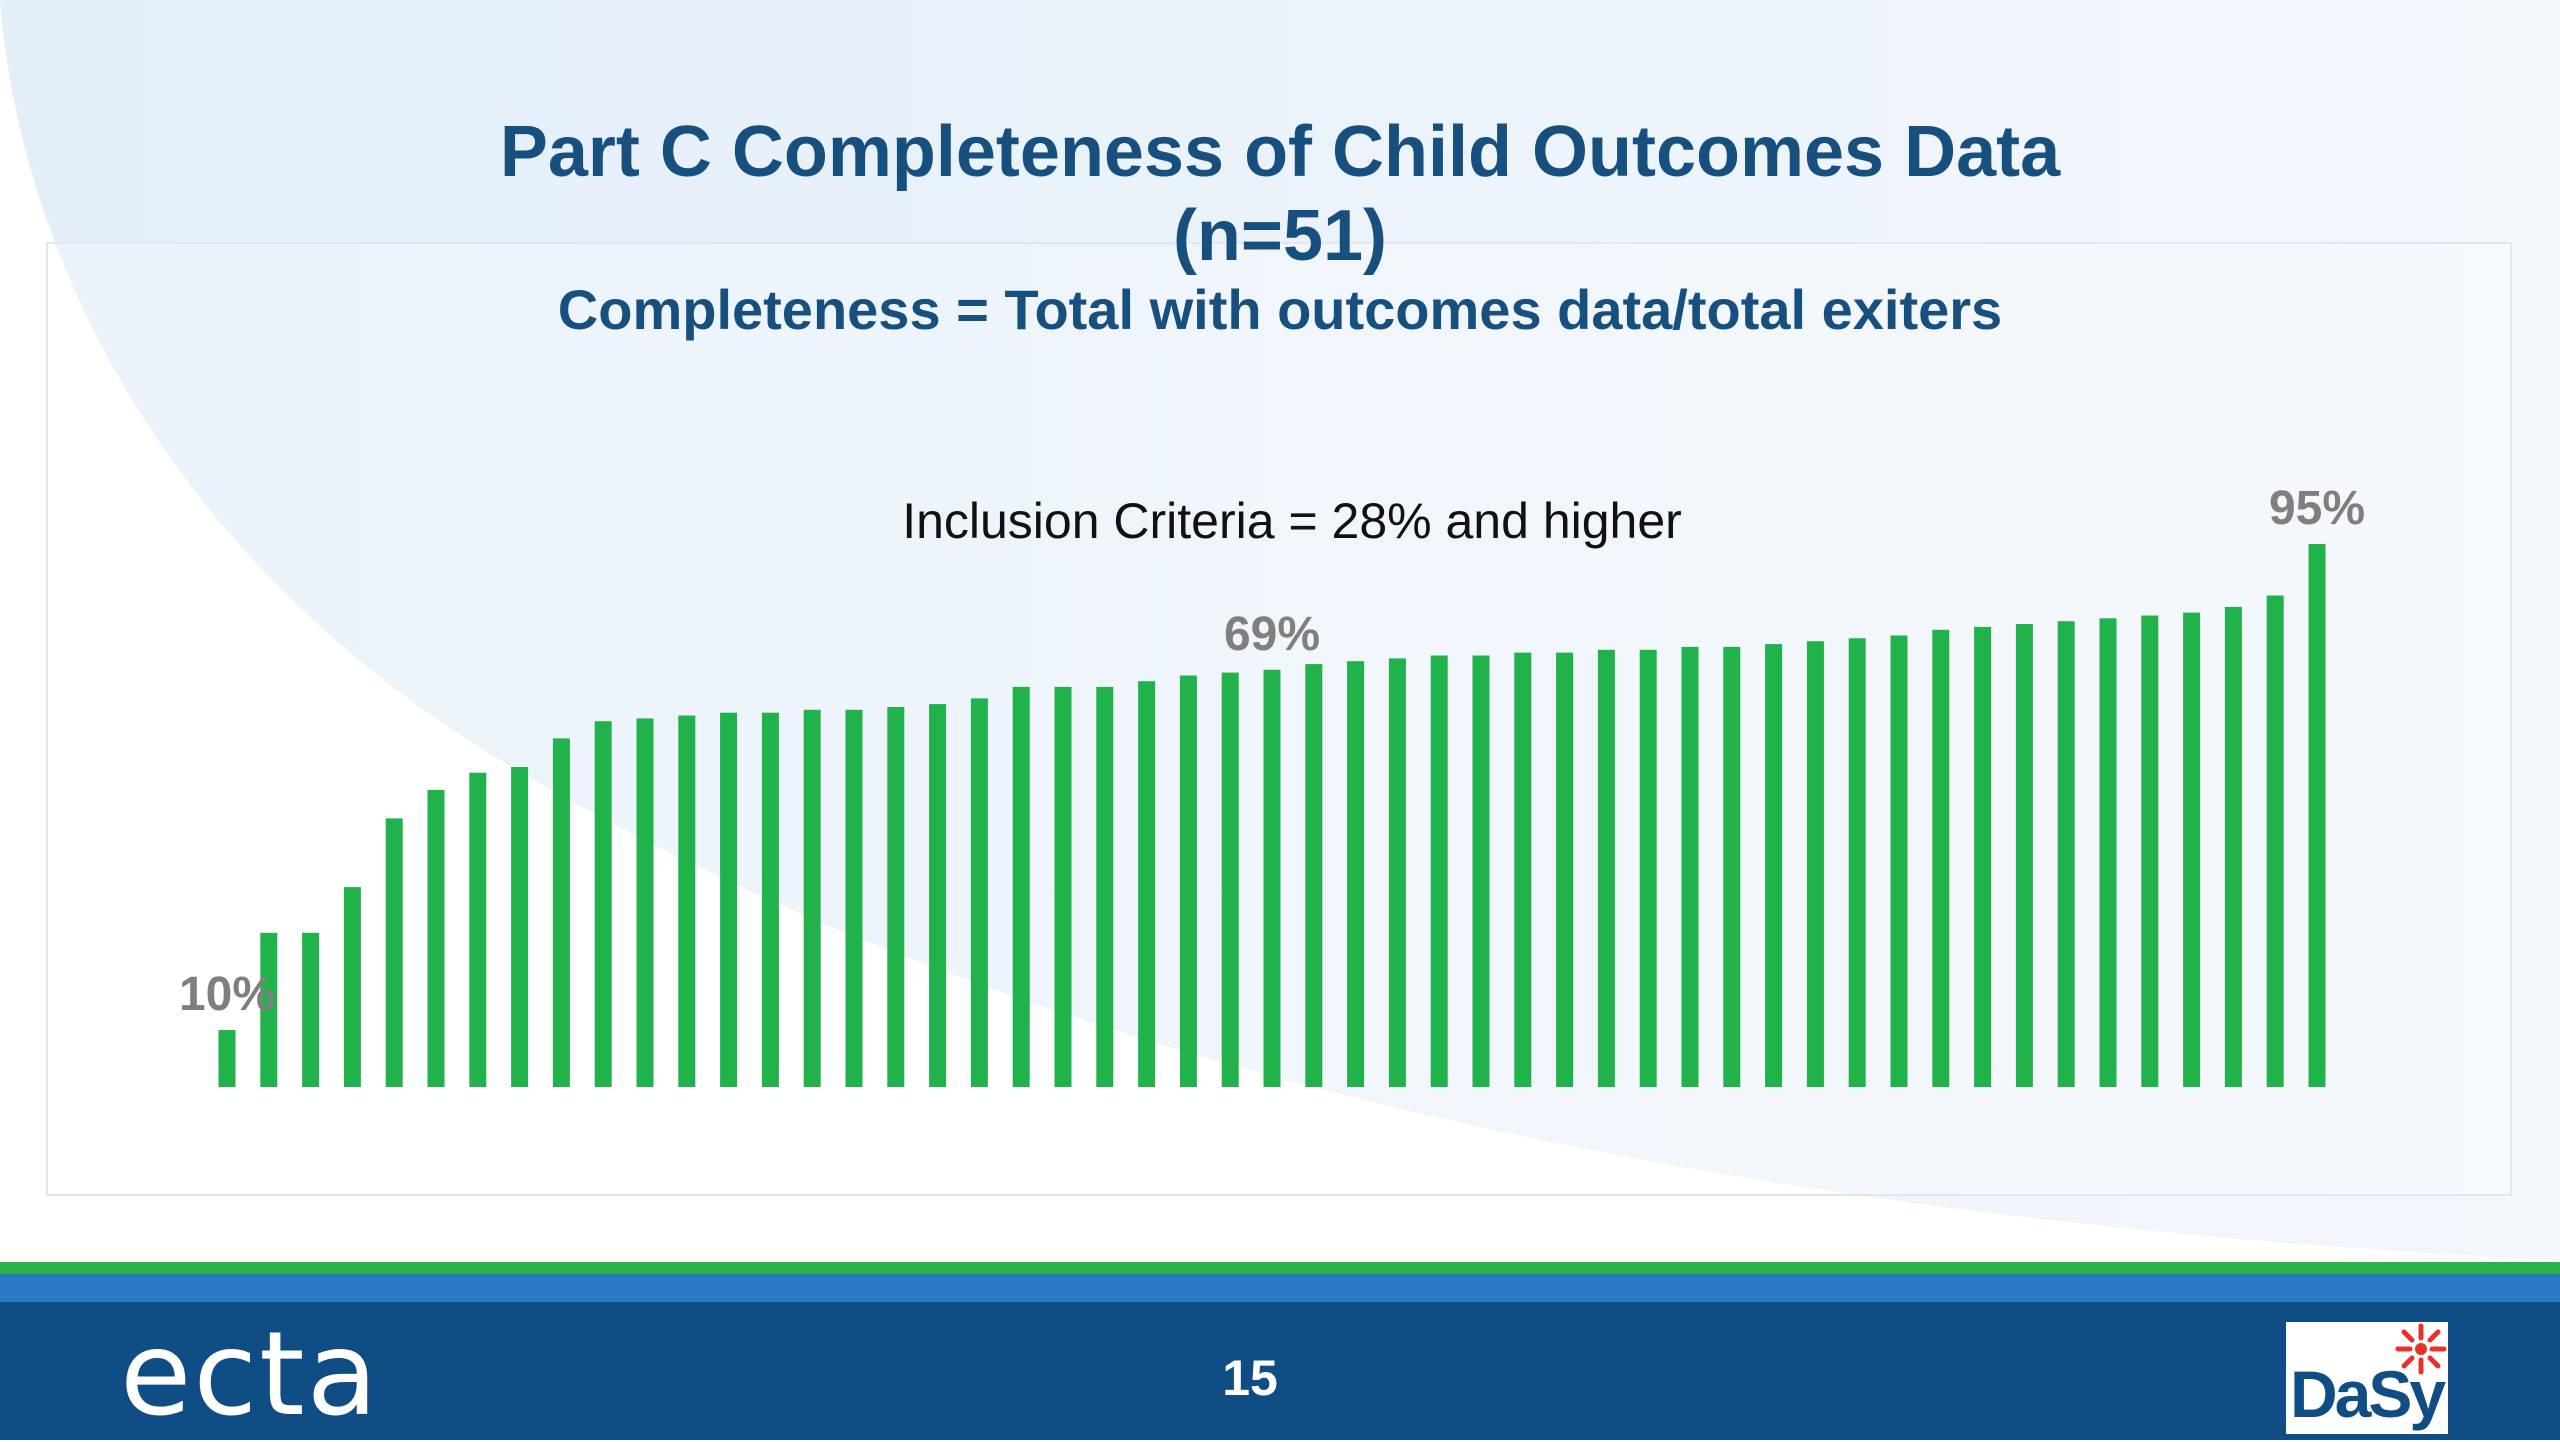 This screenshot has height=1442, width=2560. Describe the element at coordinates (2367, 1378) in the screenshot. I see `dasy-logo: DaSy` at that location.